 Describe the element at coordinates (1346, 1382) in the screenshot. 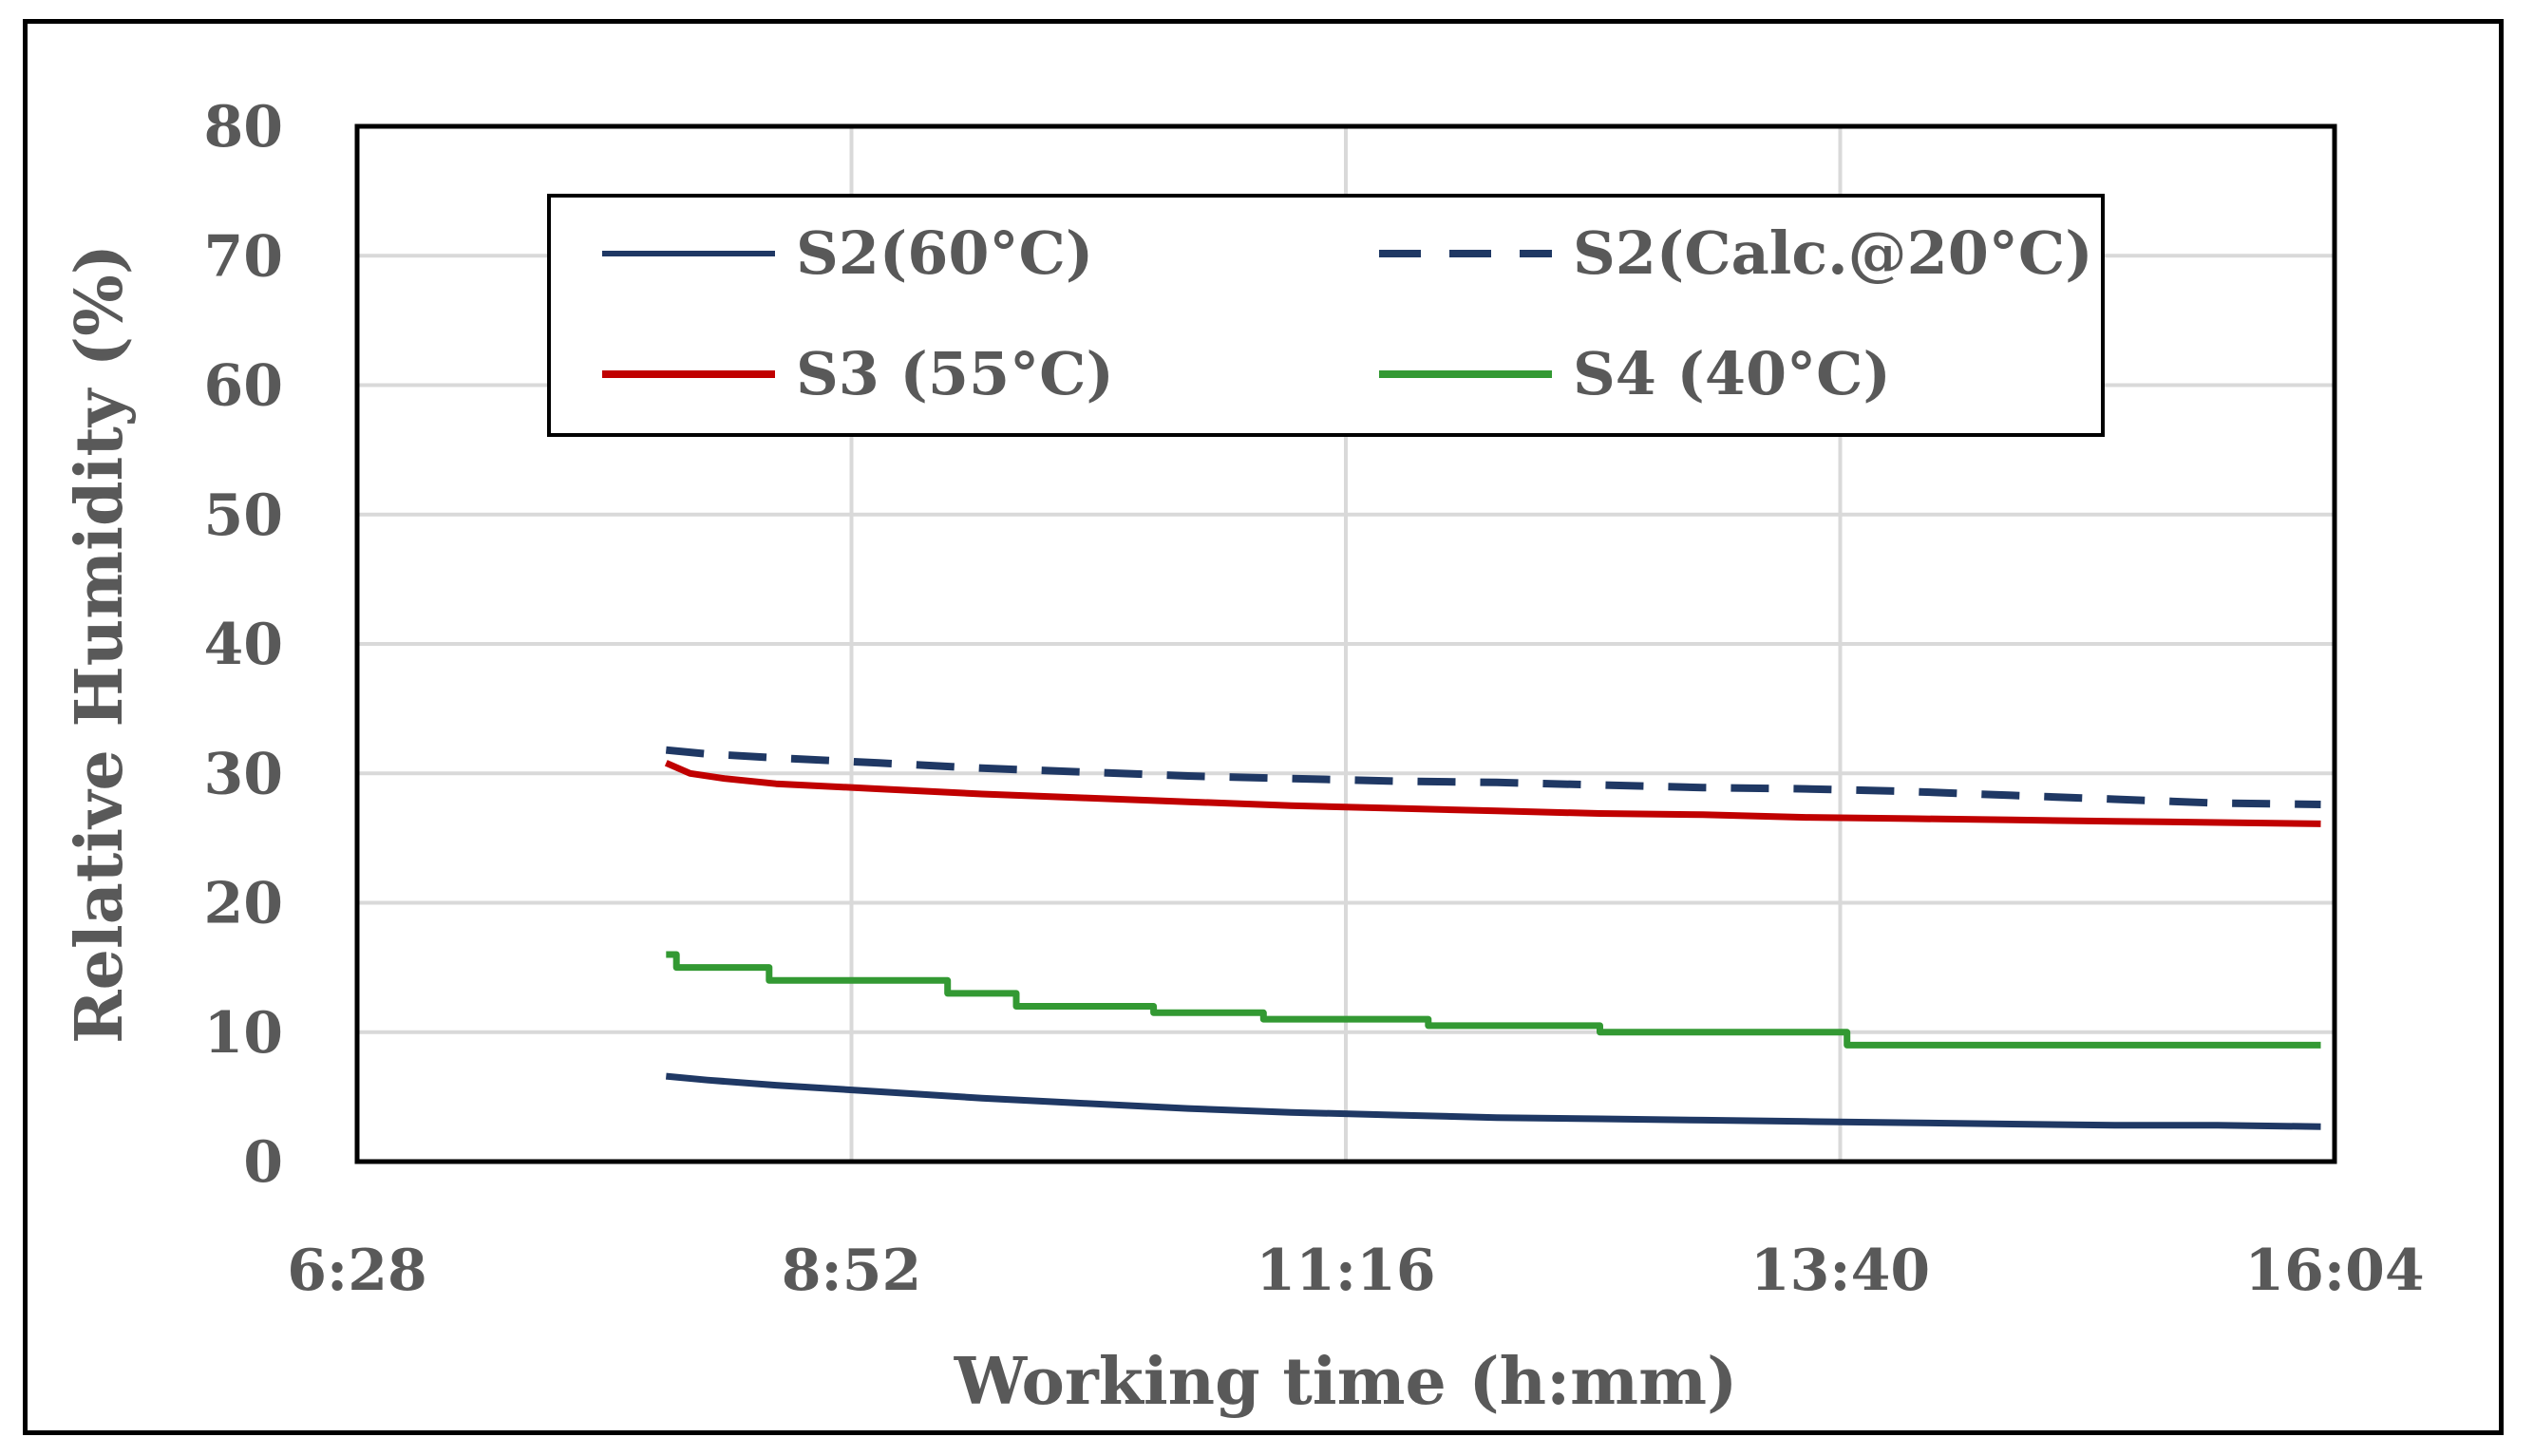

I see `x-axis-title: Working time (h:mm)` at that location.